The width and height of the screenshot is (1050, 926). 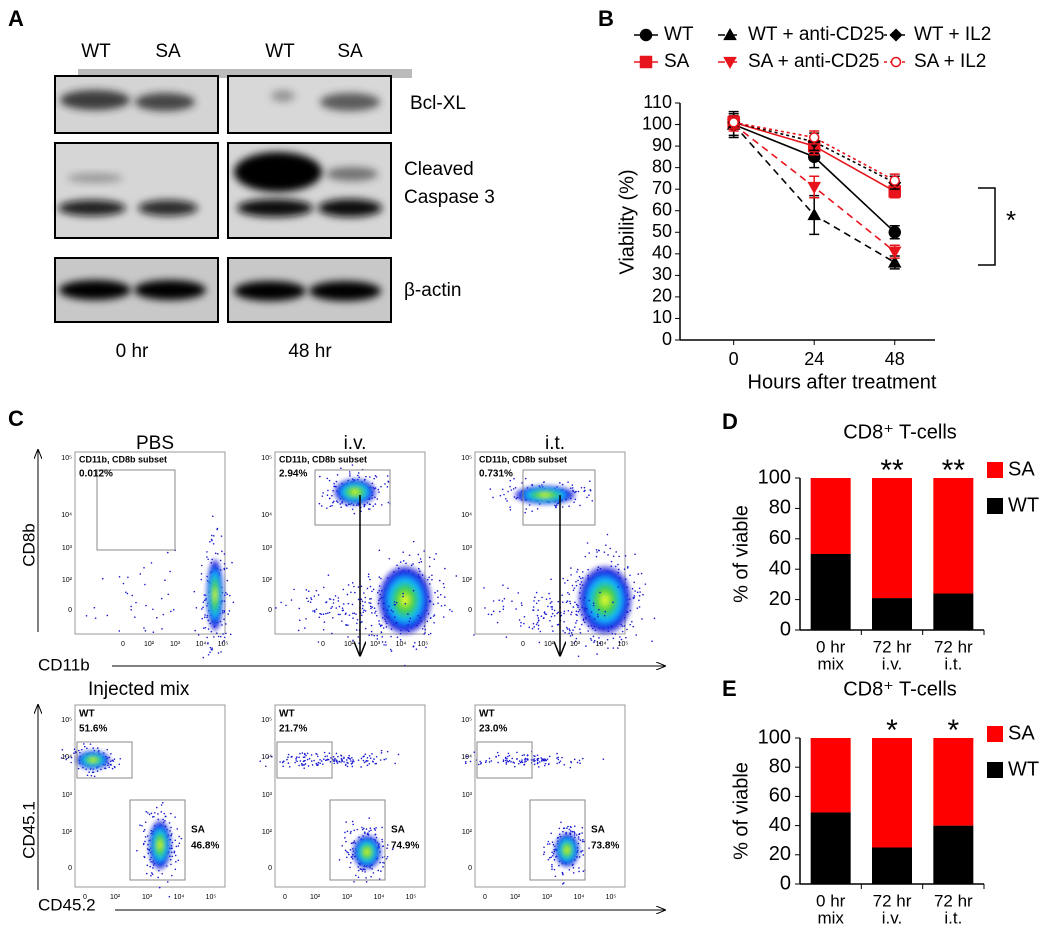 What do you see at coordinates (780, 825) in the screenshot?
I see `y-tick-label: 40` at bounding box center [780, 825].